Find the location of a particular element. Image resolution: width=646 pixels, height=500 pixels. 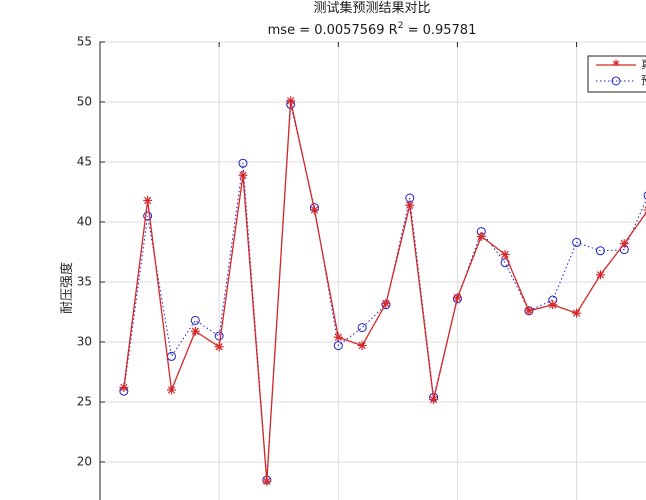

y-tick-label: 45 is located at coordinates (84, 162).